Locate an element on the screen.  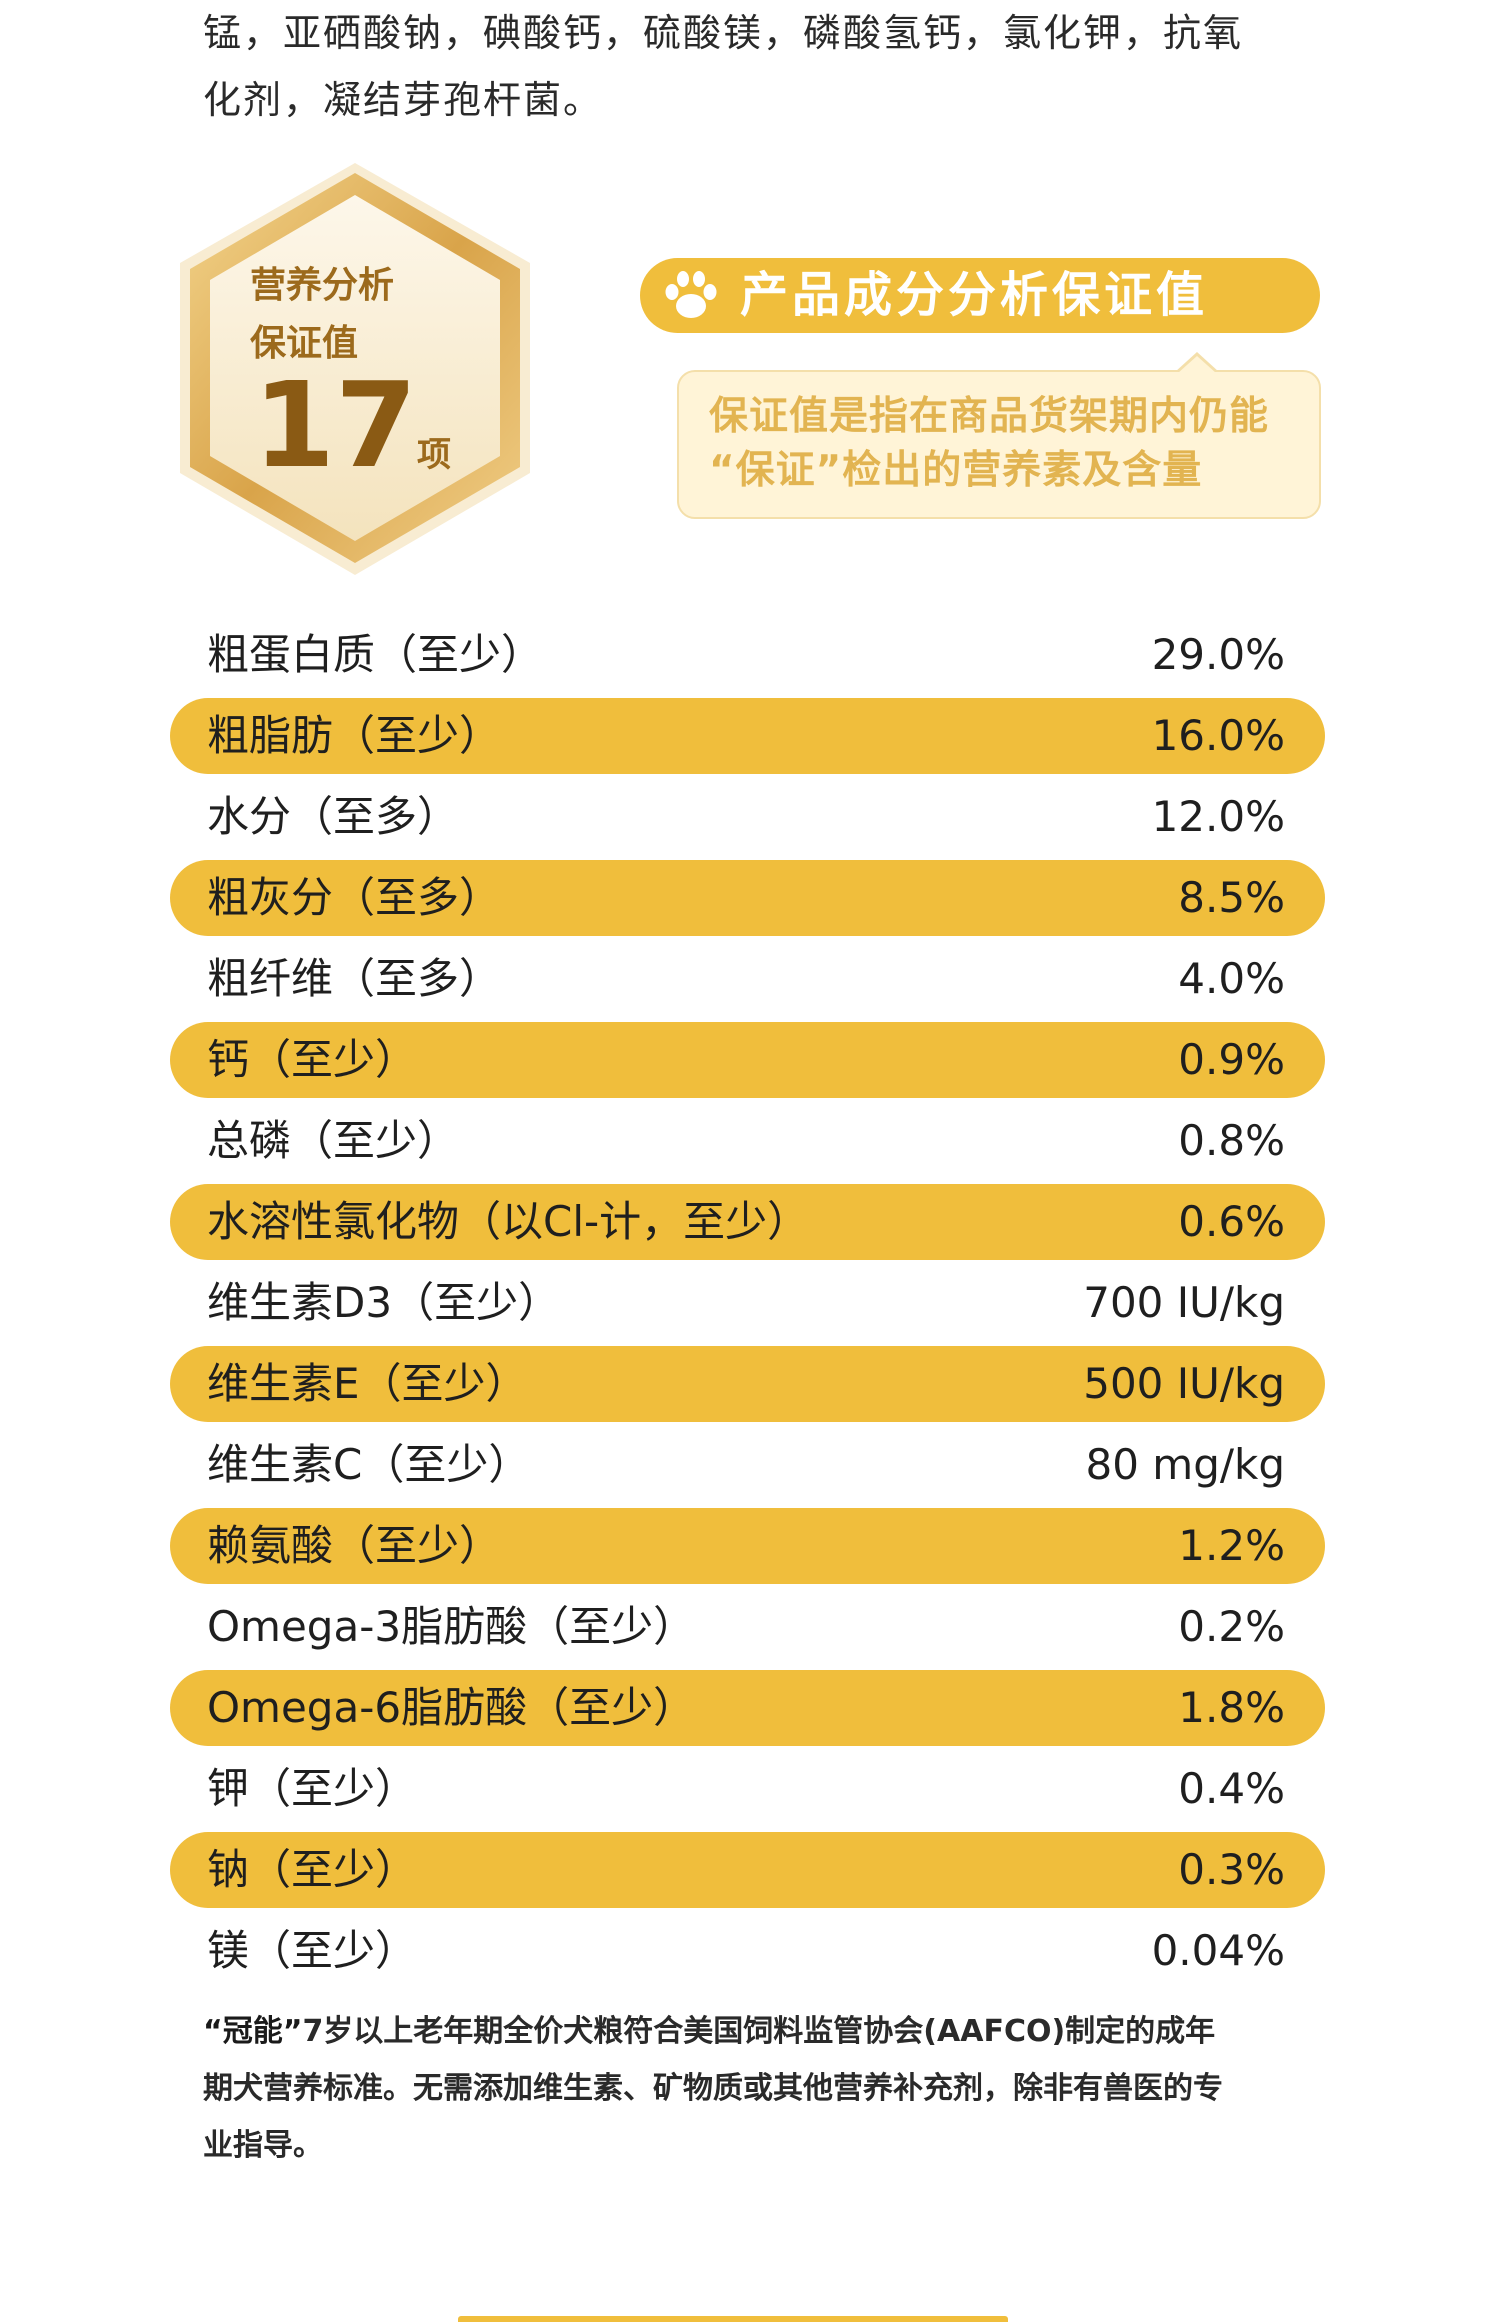
nutrient-name: 钠（至少） is located at coordinates (312, 1869).